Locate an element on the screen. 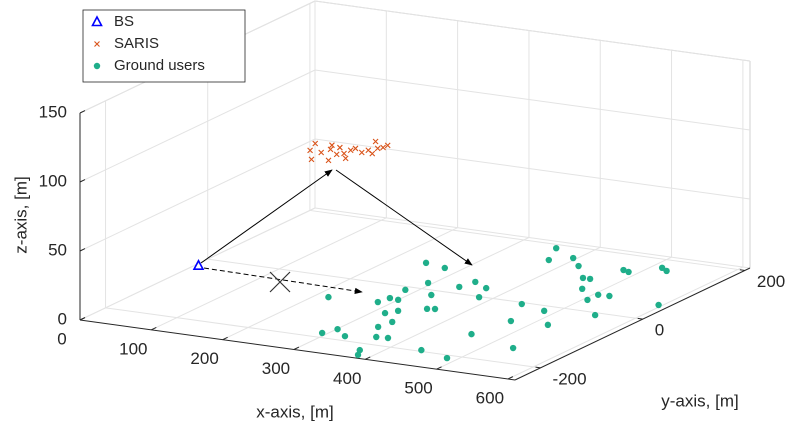 The width and height of the screenshot is (804, 432). annotations is located at coordinates (336, 232).